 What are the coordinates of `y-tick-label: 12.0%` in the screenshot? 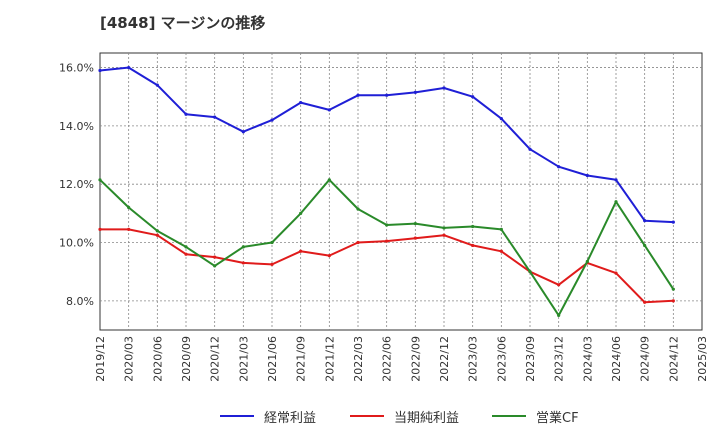 It's located at (76, 184).